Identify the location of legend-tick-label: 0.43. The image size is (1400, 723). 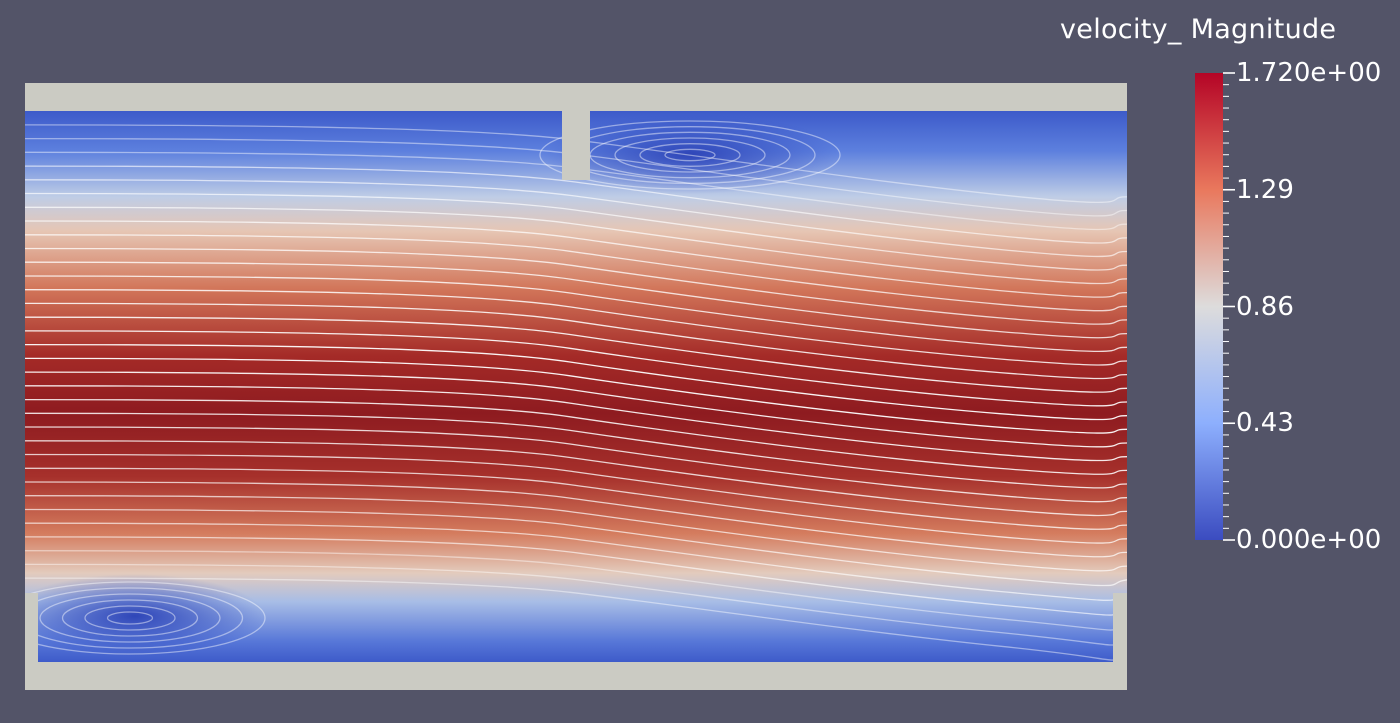
(1265, 423).